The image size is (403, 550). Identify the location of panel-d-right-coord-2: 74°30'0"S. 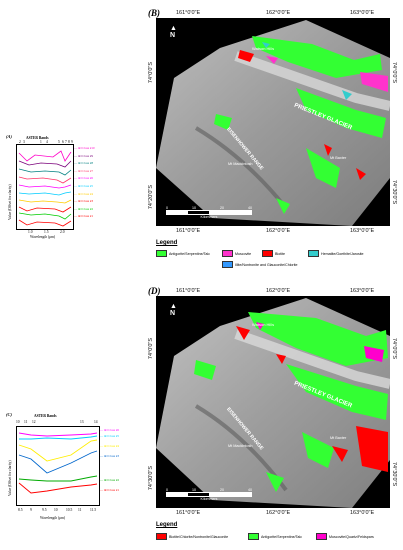
(394, 474).